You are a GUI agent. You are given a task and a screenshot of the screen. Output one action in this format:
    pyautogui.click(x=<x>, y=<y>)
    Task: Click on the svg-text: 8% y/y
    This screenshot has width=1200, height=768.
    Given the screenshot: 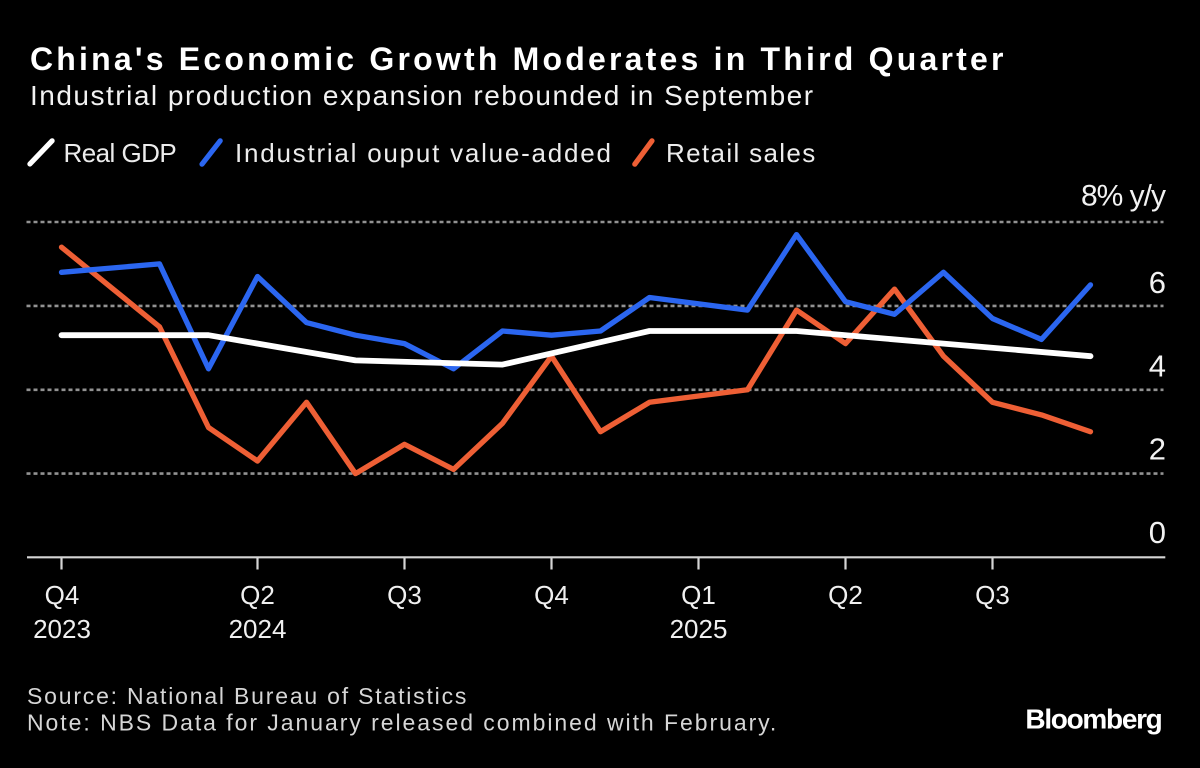 What is the action you would take?
    pyautogui.click(x=1123, y=196)
    